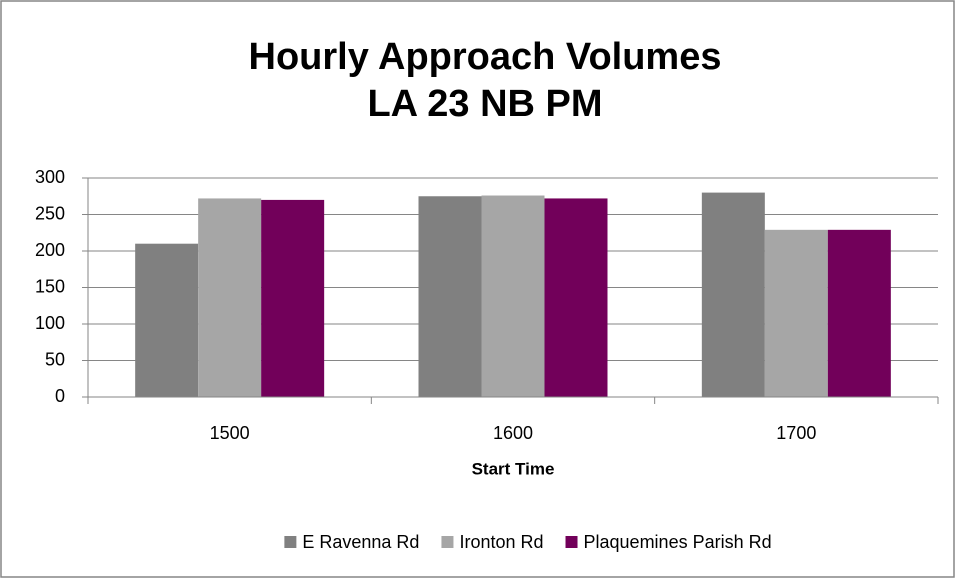  Describe the element at coordinates (484, 104) in the screenshot. I see `chart-subtitle: LA 23 NB PM` at that location.